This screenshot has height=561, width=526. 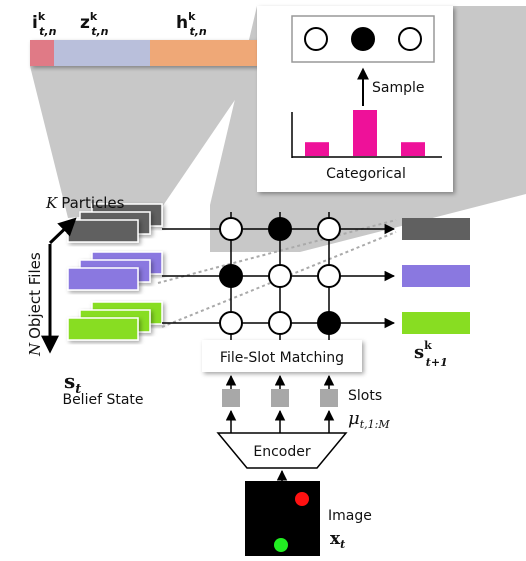 I want to click on match-node-r2-c2, so click(x=280, y=276).